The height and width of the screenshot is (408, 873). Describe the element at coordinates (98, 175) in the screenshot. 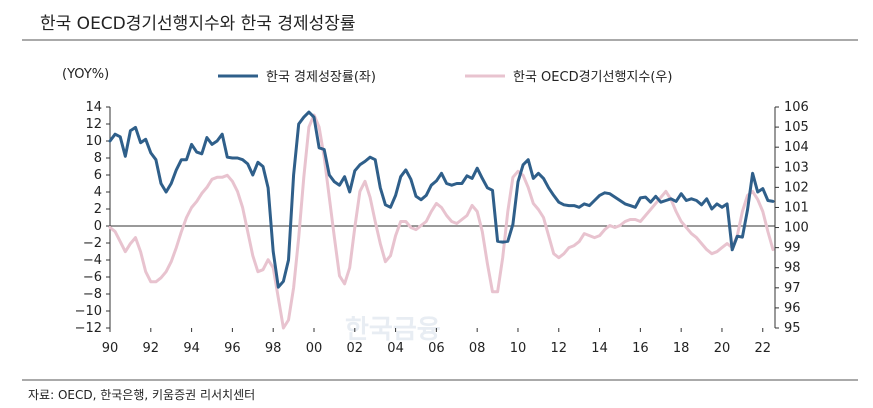

I see `y-left-tick-label: 6` at that location.